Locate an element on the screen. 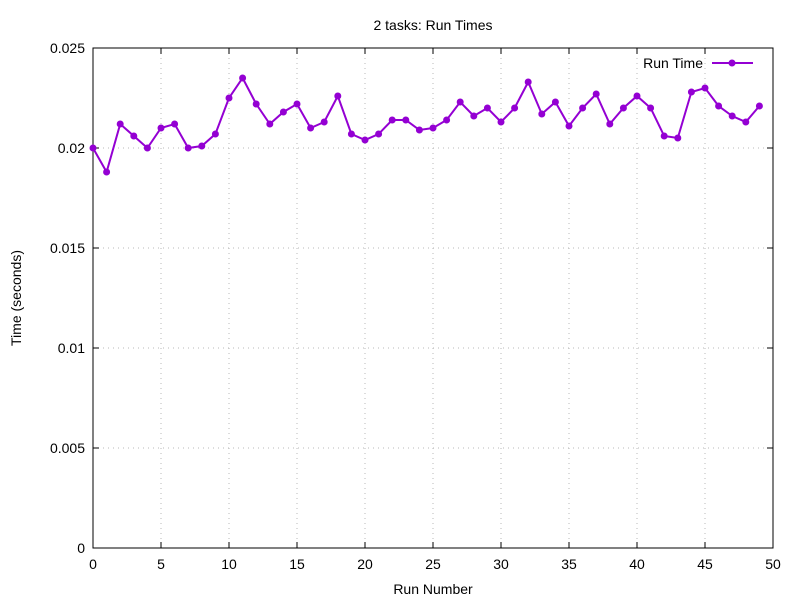 The width and height of the screenshot is (800, 600). y-tick-label: 0 is located at coordinates (81, 548).